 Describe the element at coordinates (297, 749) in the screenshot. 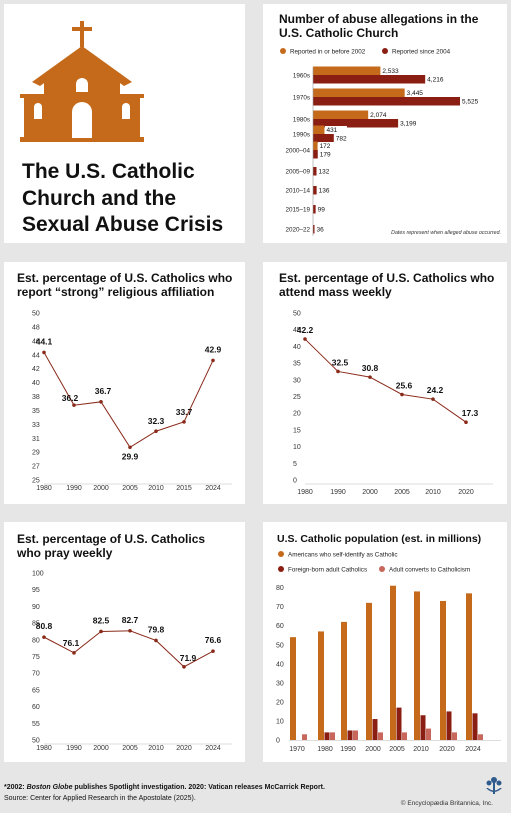

I see `x-tick-label: 1970` at that location.